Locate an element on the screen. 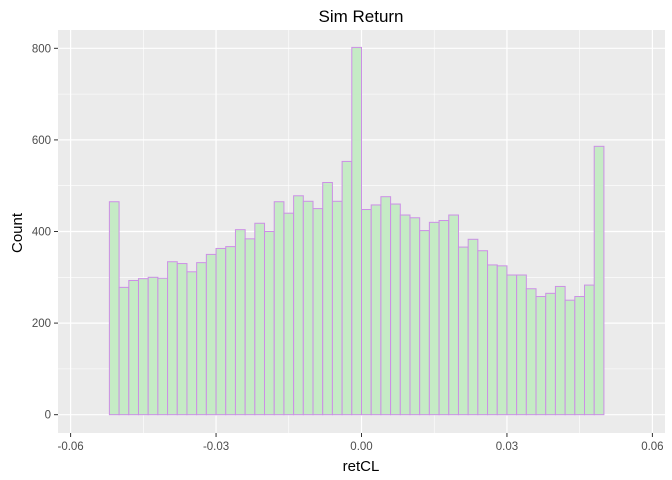 This screenshot has height=480, width=672. x-tick-label: 0.03 is located at coordinates (507, 447).